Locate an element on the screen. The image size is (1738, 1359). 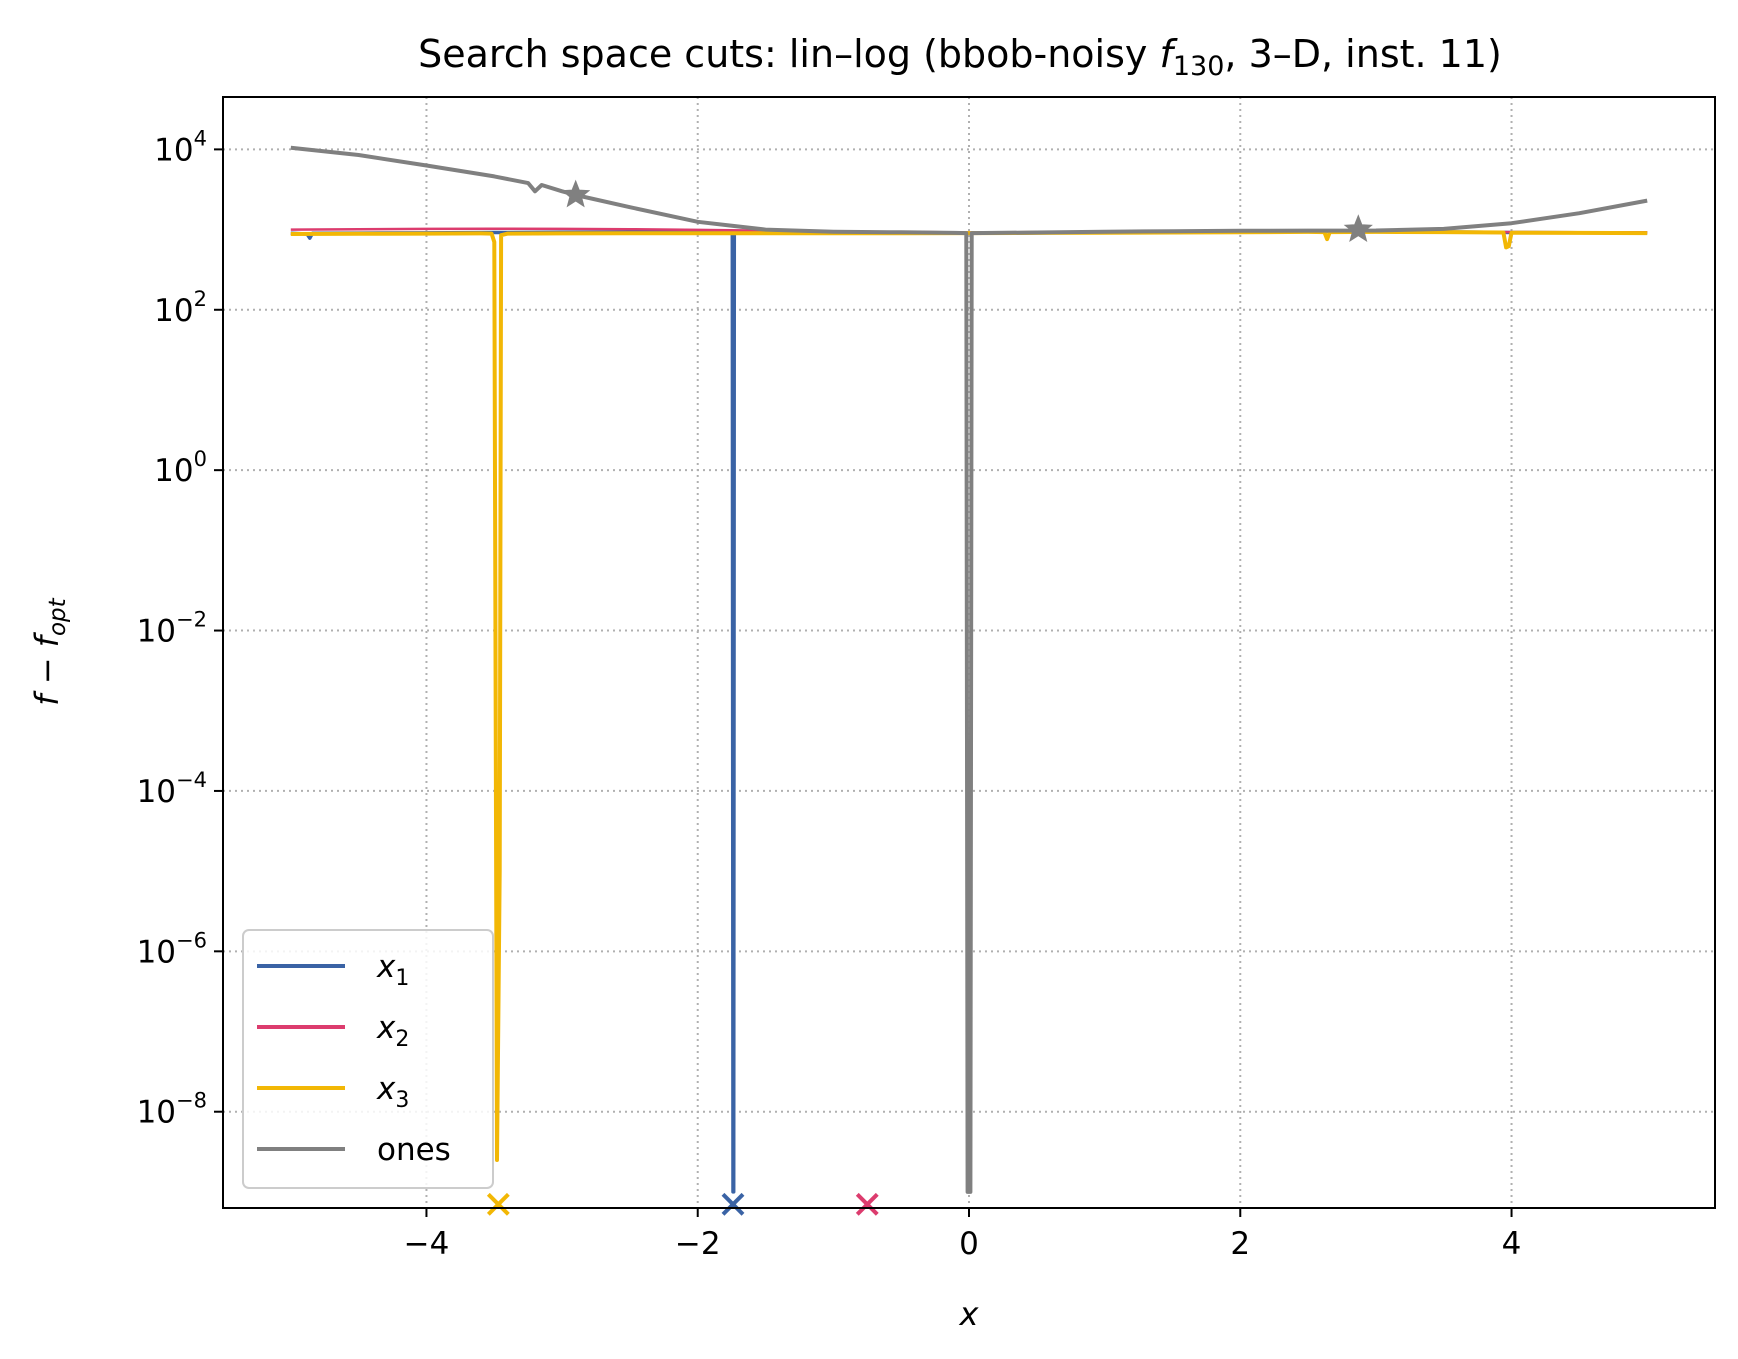
legend-label: ones is located at coordinates (414, 1150).